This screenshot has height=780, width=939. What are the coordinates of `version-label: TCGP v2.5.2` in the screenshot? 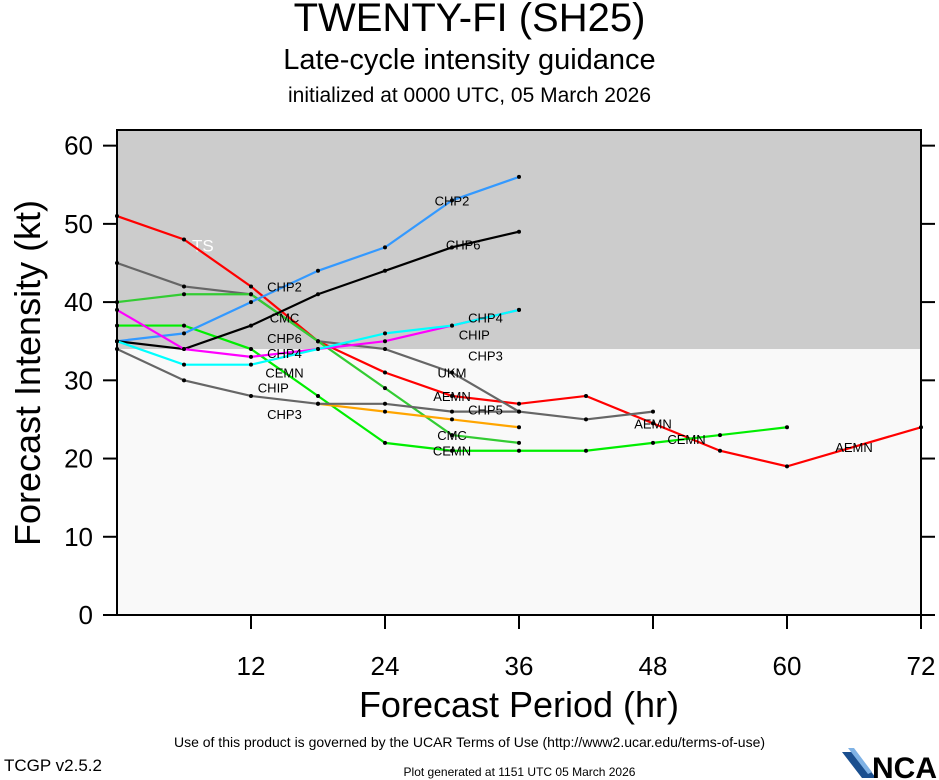 It's located at (53, 765).